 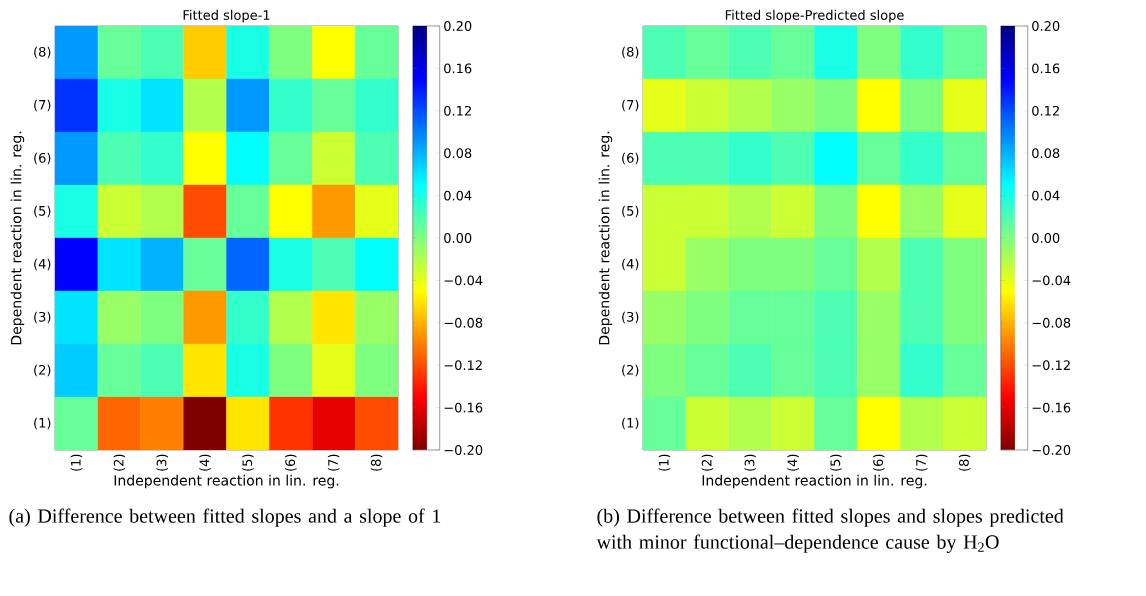 What do you see at coordinates (814, 16) in the screenshot?
I see `chart-title: Fitted slope-Predicted slope` at bounding box center [814, 16].